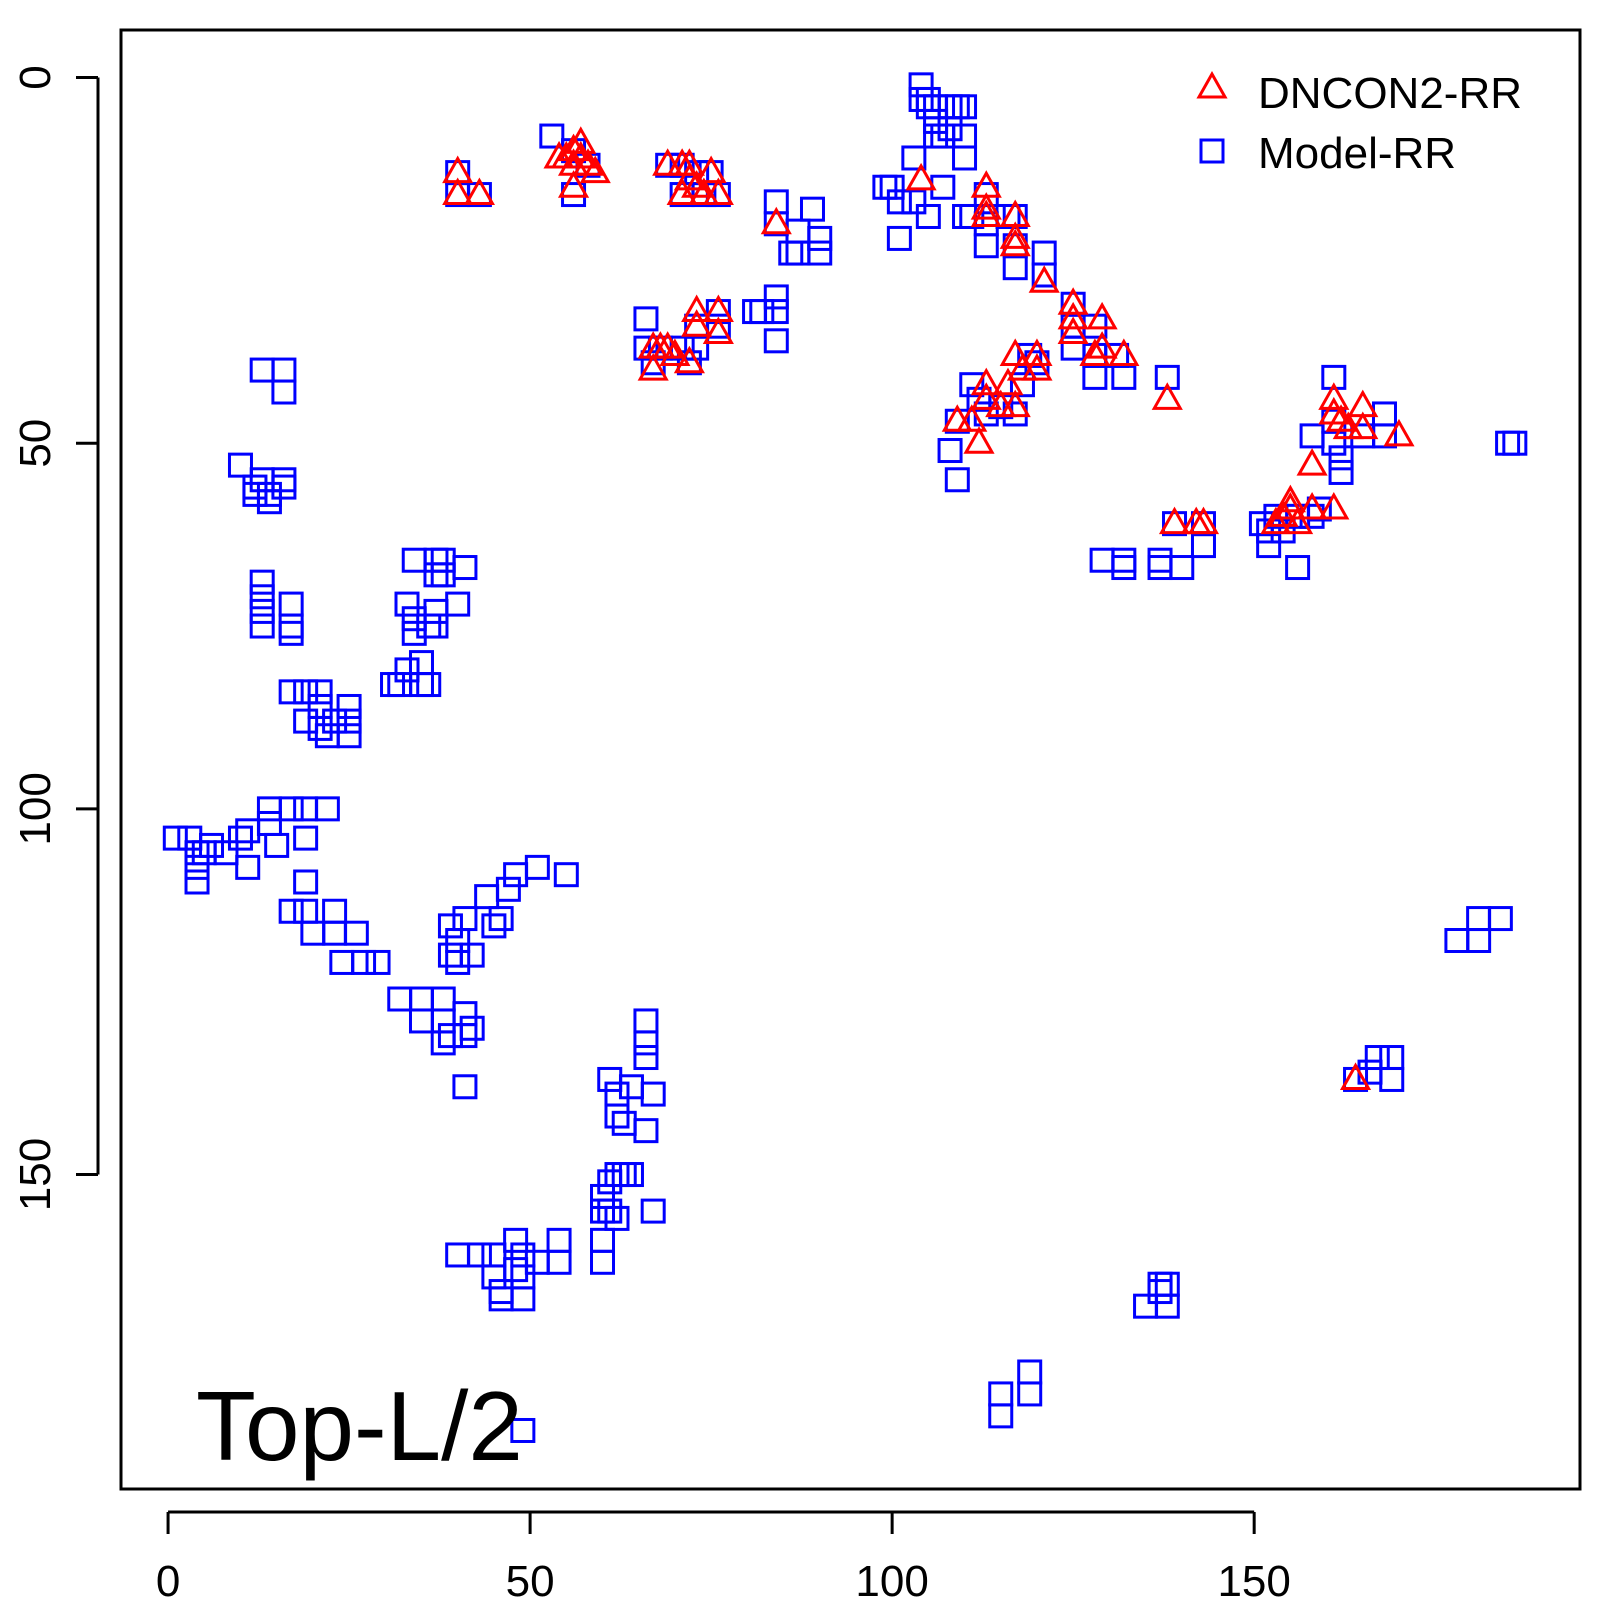 This screenshot has height=1600, width=1600. Describe the element at coordinates (168, 1578) in the screenshot. I see `x-tick-label: 0` at that location.